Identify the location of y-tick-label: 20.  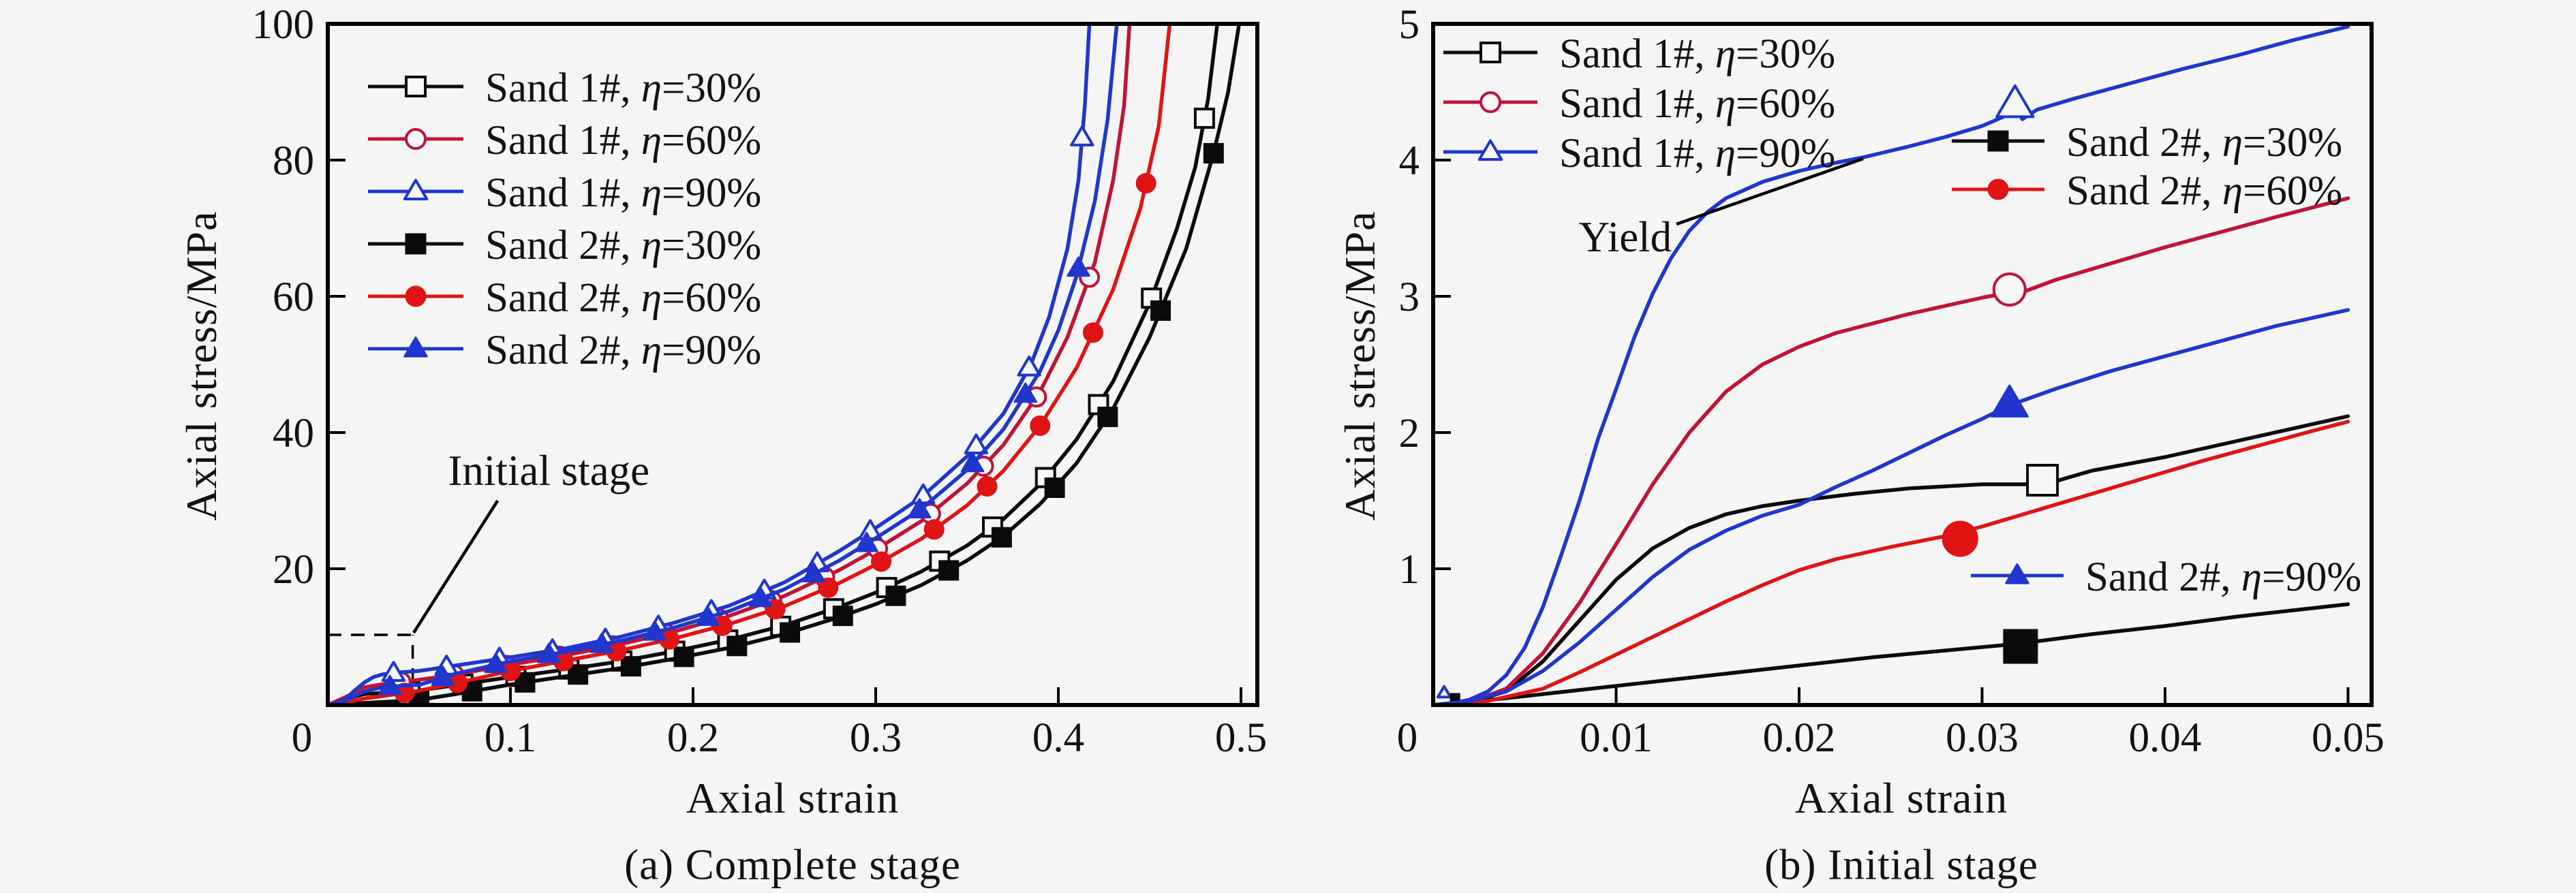
(293, 570).